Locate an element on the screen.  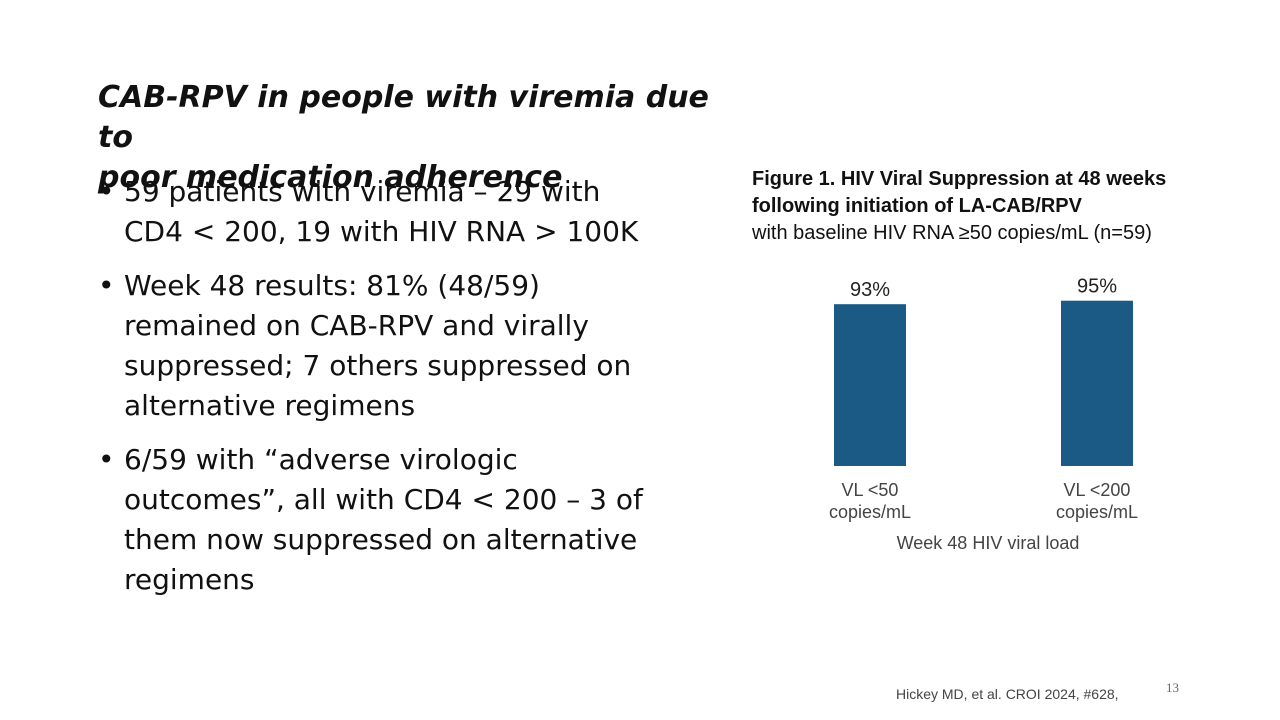
category-label: VL <200 is located at coordinates (1097, 490).